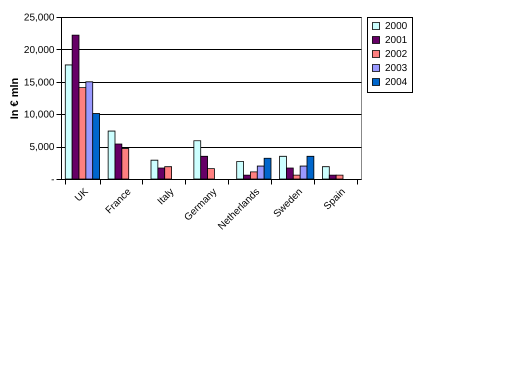 This screenshot has width=512, height=384. Describe the element at coordinates (396, 82) in the screenshot. I see `legend-label: 2004` at that location.